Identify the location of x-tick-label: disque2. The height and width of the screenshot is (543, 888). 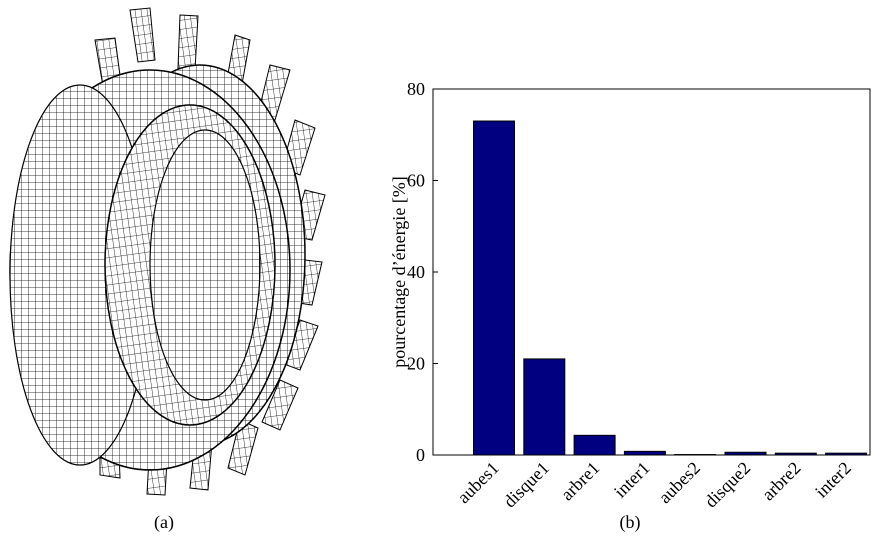
(728, 485).